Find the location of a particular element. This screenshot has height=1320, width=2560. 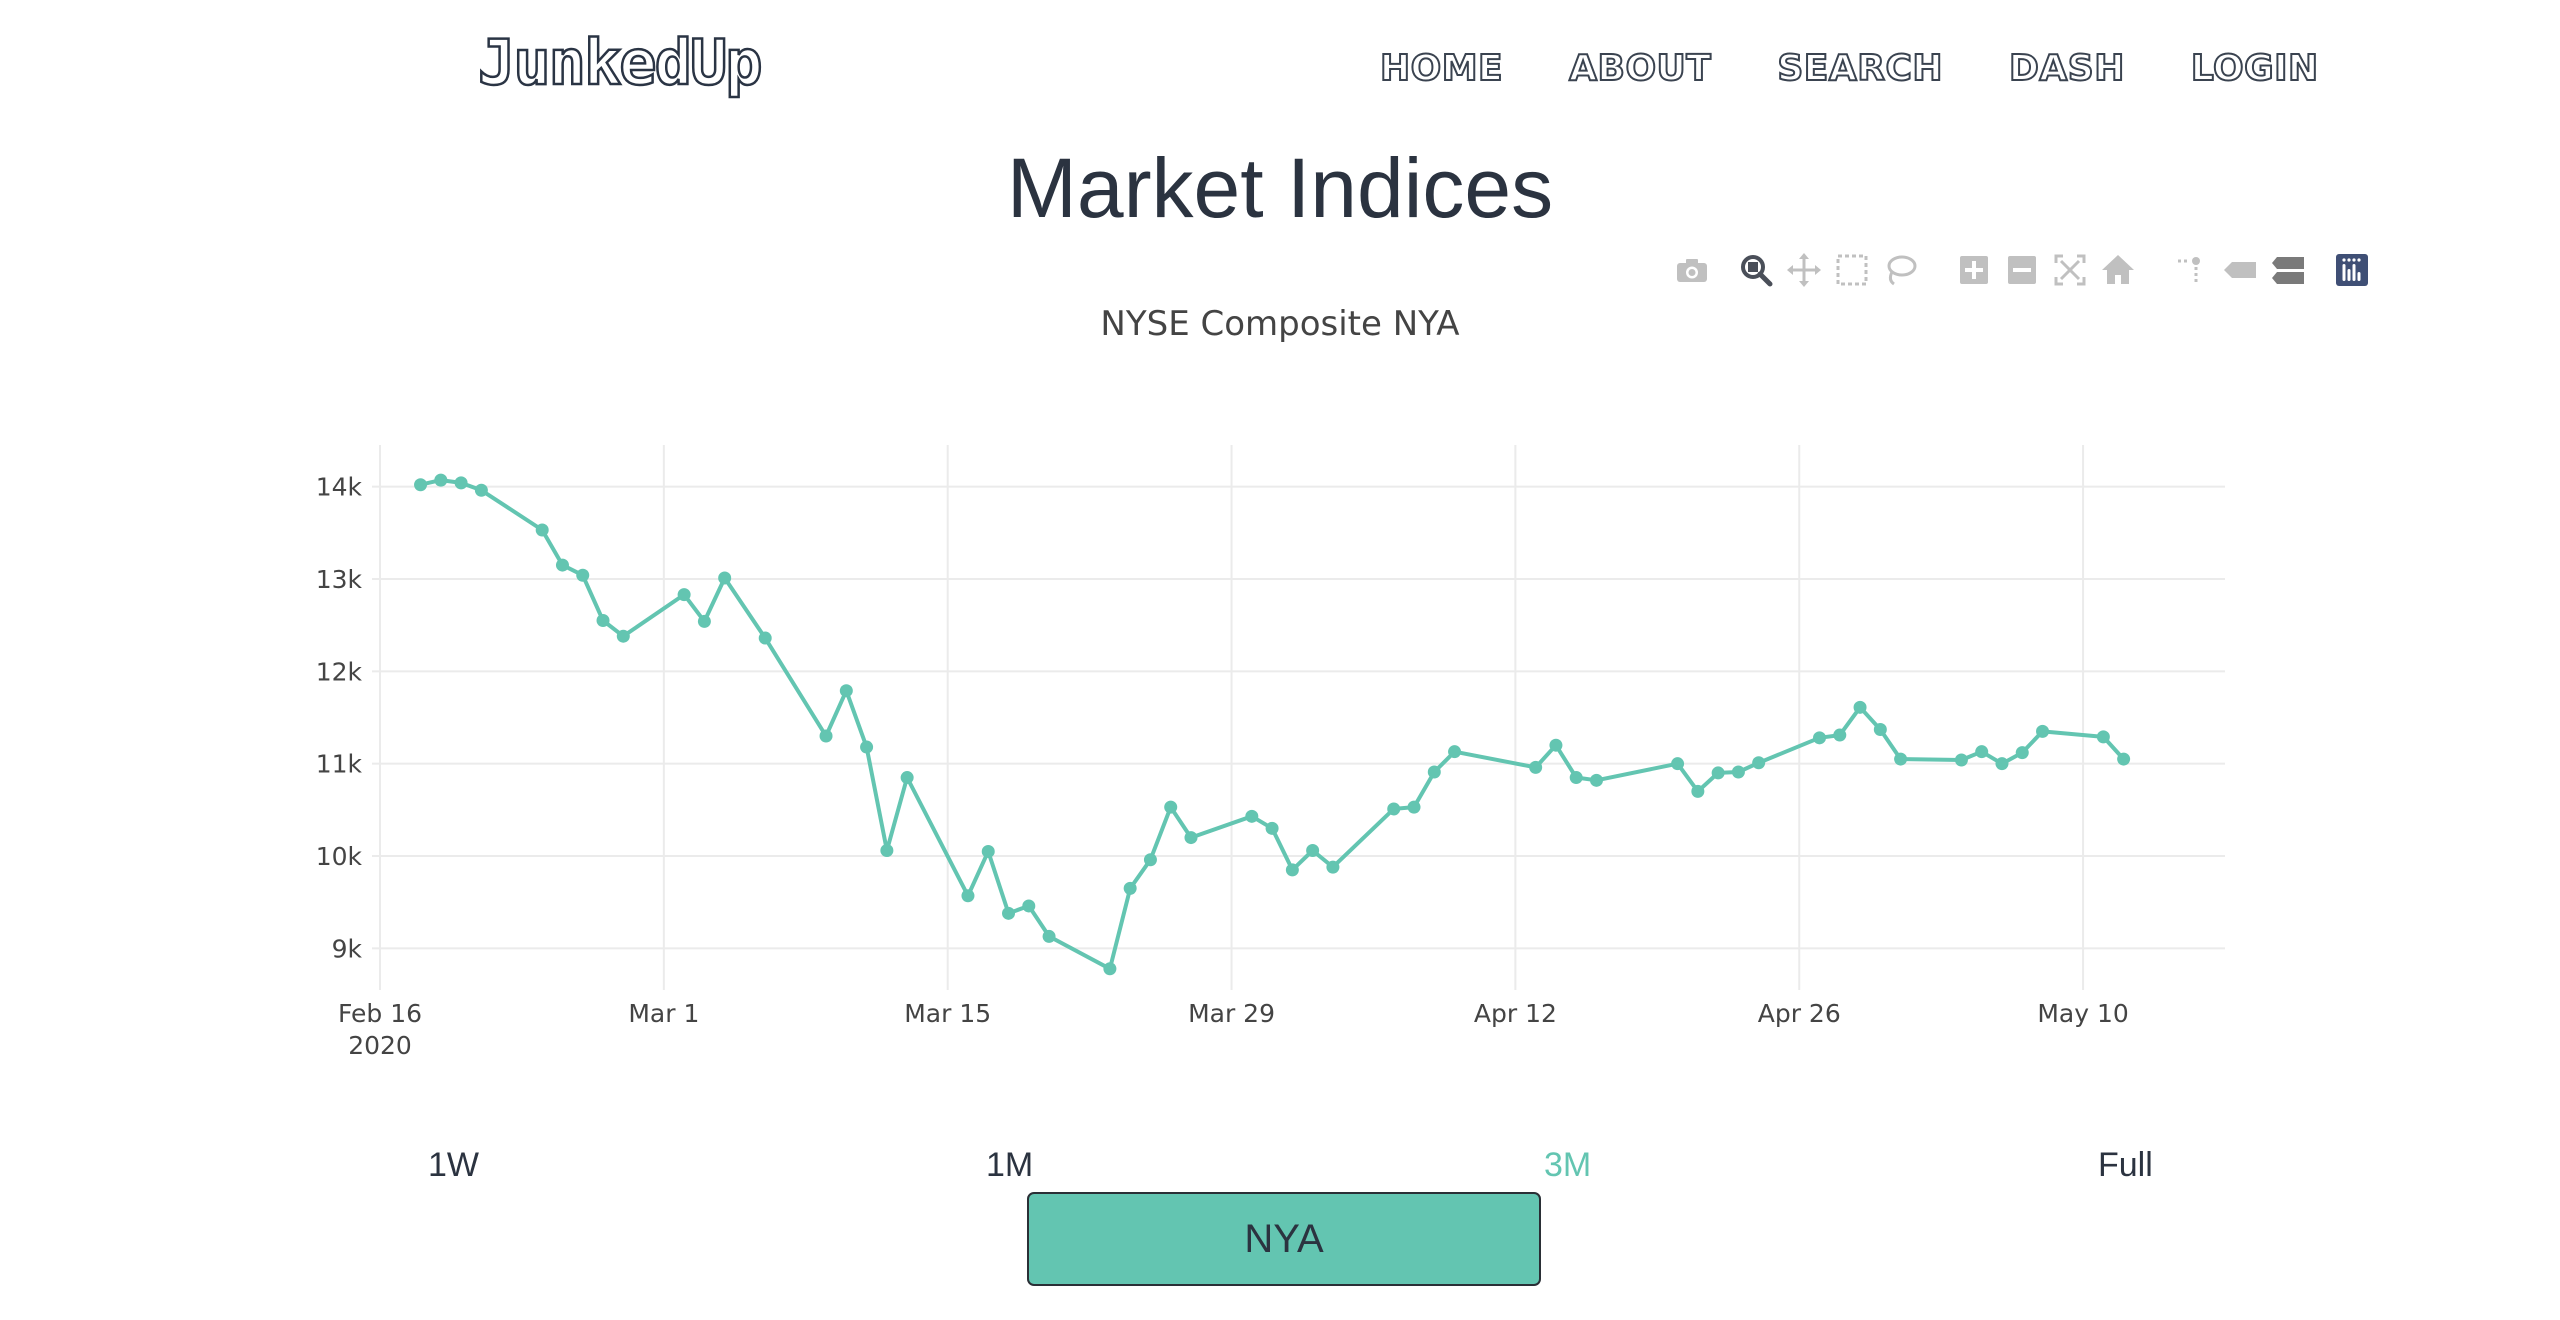

symbol-nya-button: NYA is located at coordinates (1284, 1239).